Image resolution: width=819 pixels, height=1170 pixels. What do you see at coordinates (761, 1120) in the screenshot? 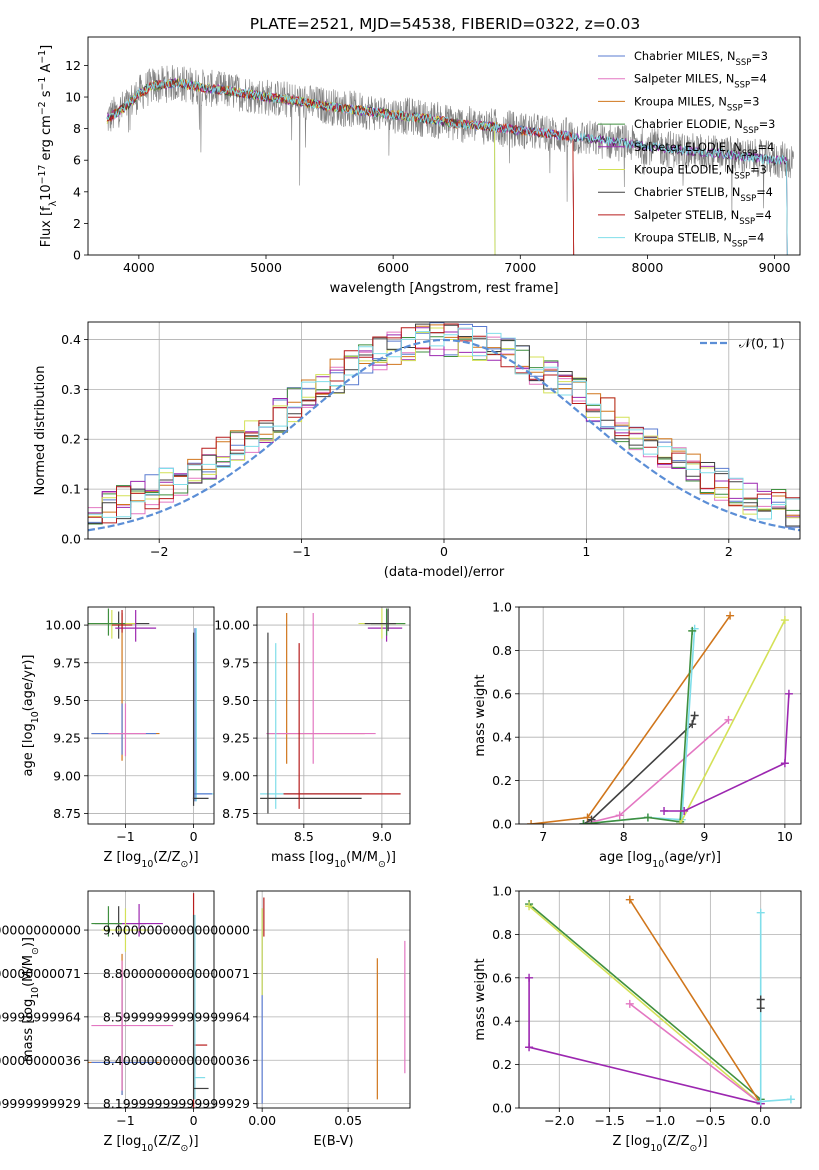
I see `x-tick-label: 0.0` at bounding box center [761, 1120].